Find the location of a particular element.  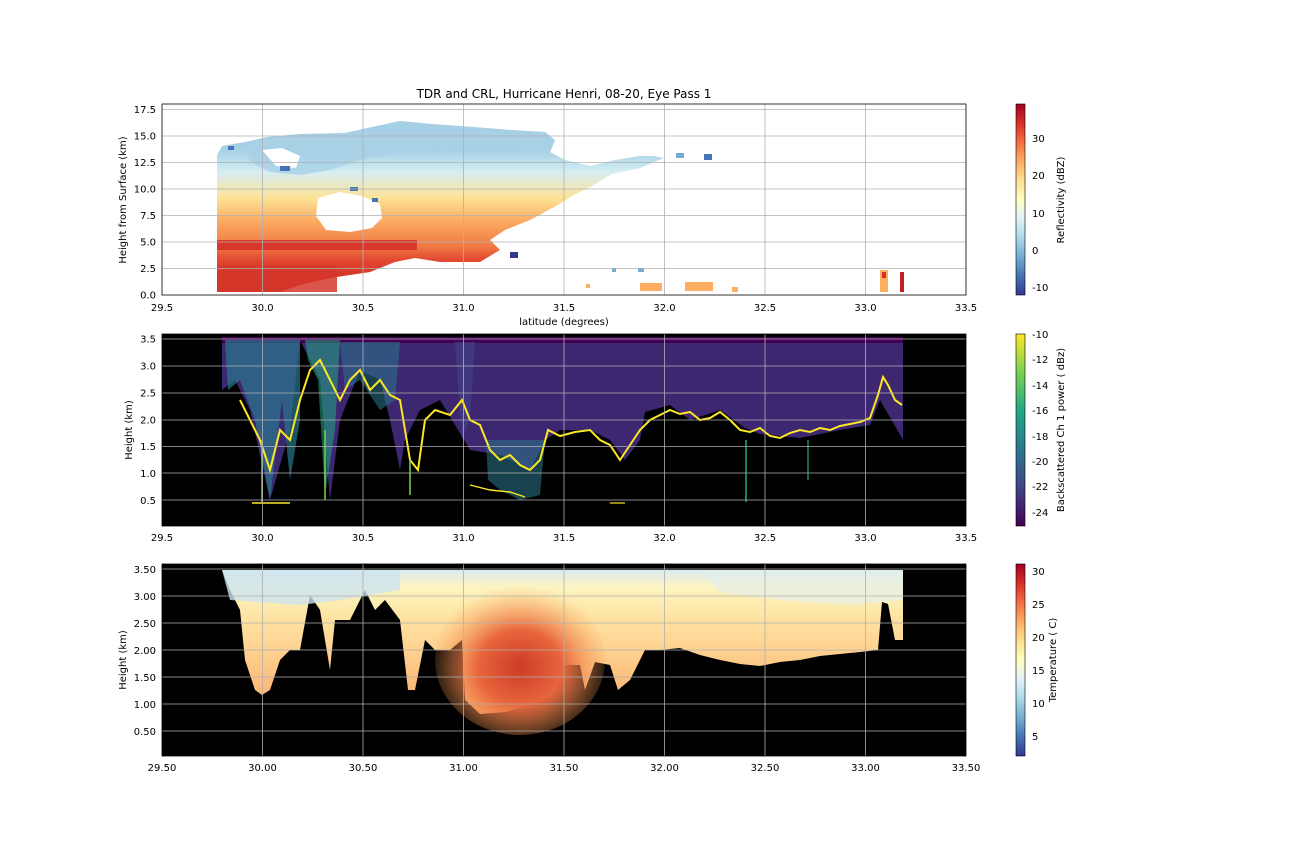

colorbar-tick: -24 is located at coordinates (1040, 513).